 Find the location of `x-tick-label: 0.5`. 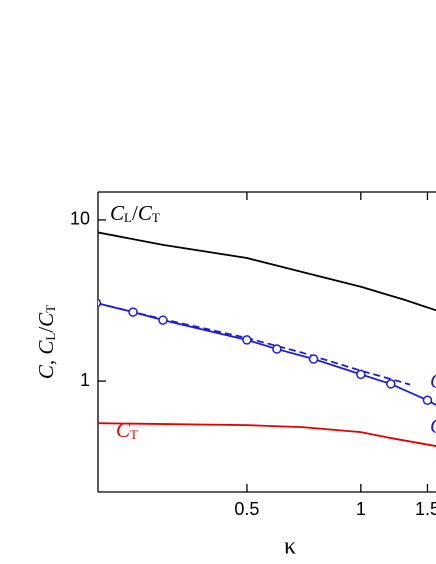

x-tick-label: 0.5 is located at coordinates (246, 509).